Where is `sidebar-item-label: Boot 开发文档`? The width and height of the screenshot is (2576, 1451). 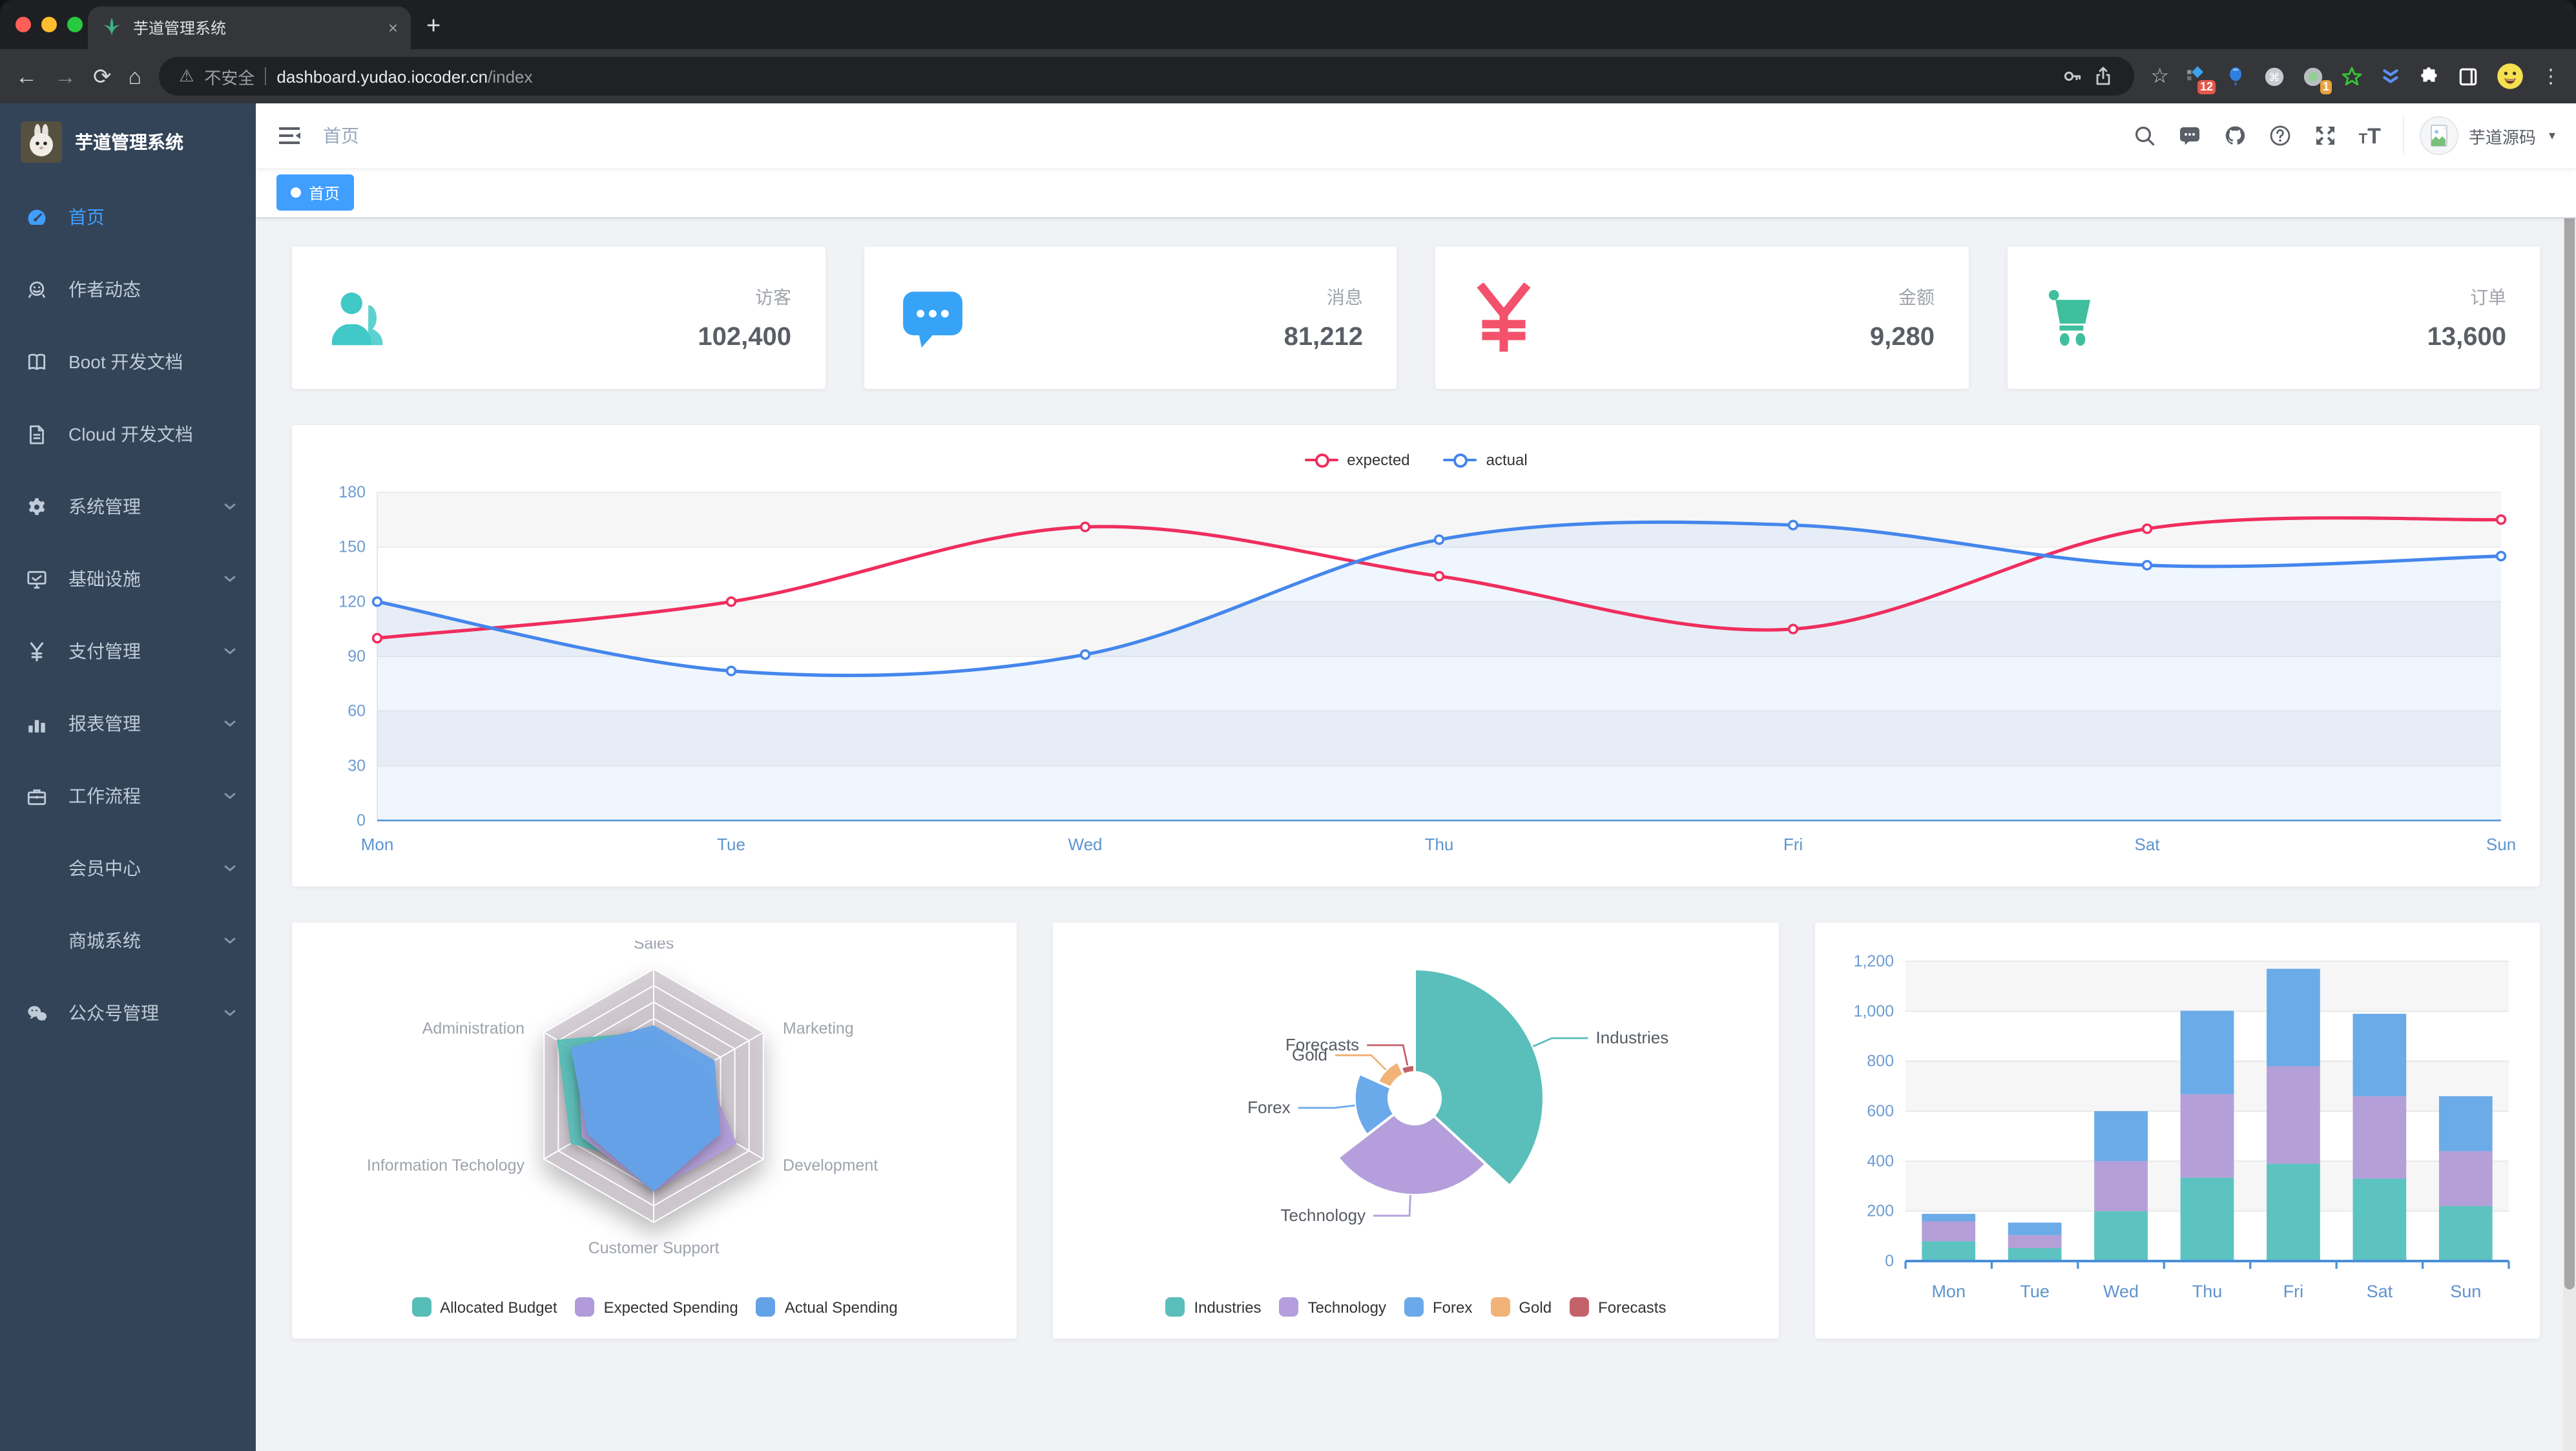
sidebar-item-label: Boot 开发文档 is located at coordinates (125, 361).